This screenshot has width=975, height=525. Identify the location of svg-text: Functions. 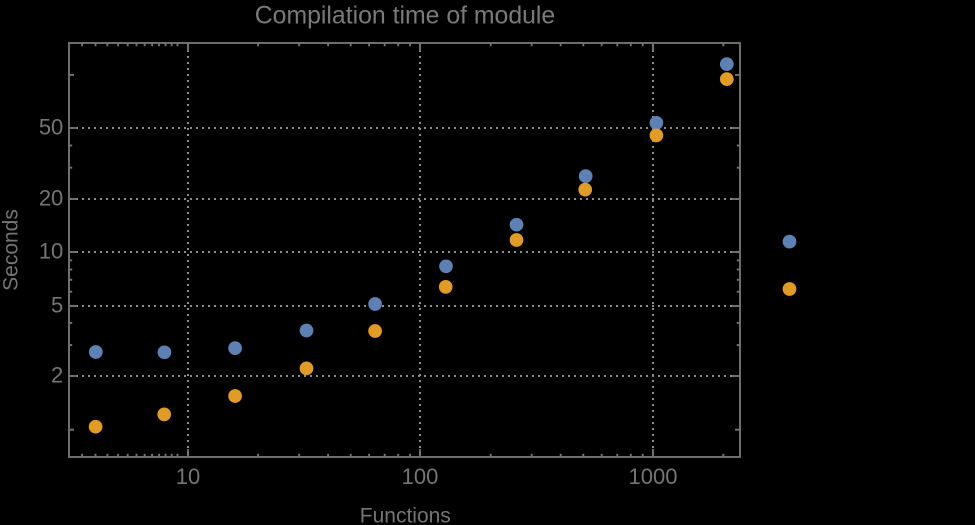
(405, 515).